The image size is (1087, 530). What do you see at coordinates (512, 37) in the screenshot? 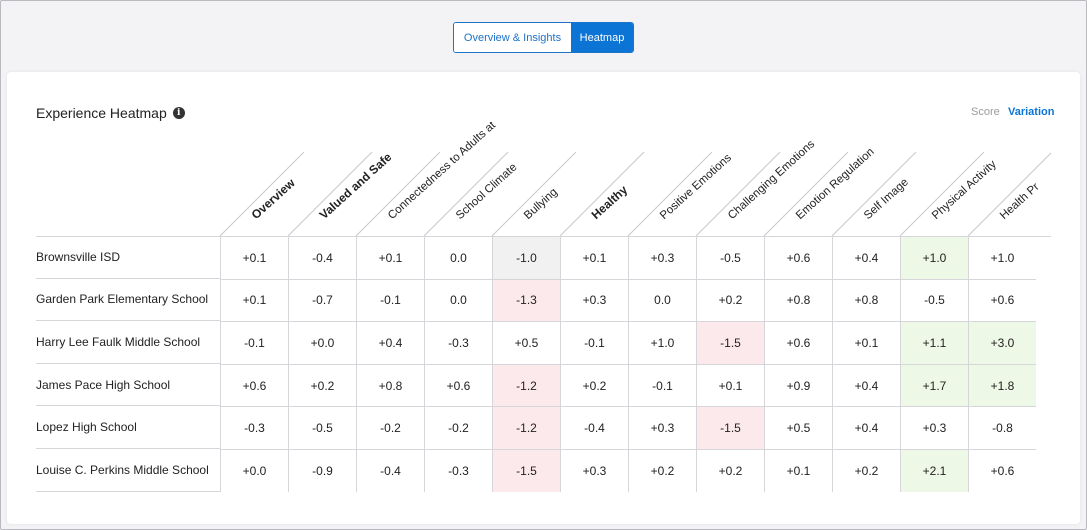
I see `tab-overview-insights: Overview & Insights` at bounding box center [512, 37].